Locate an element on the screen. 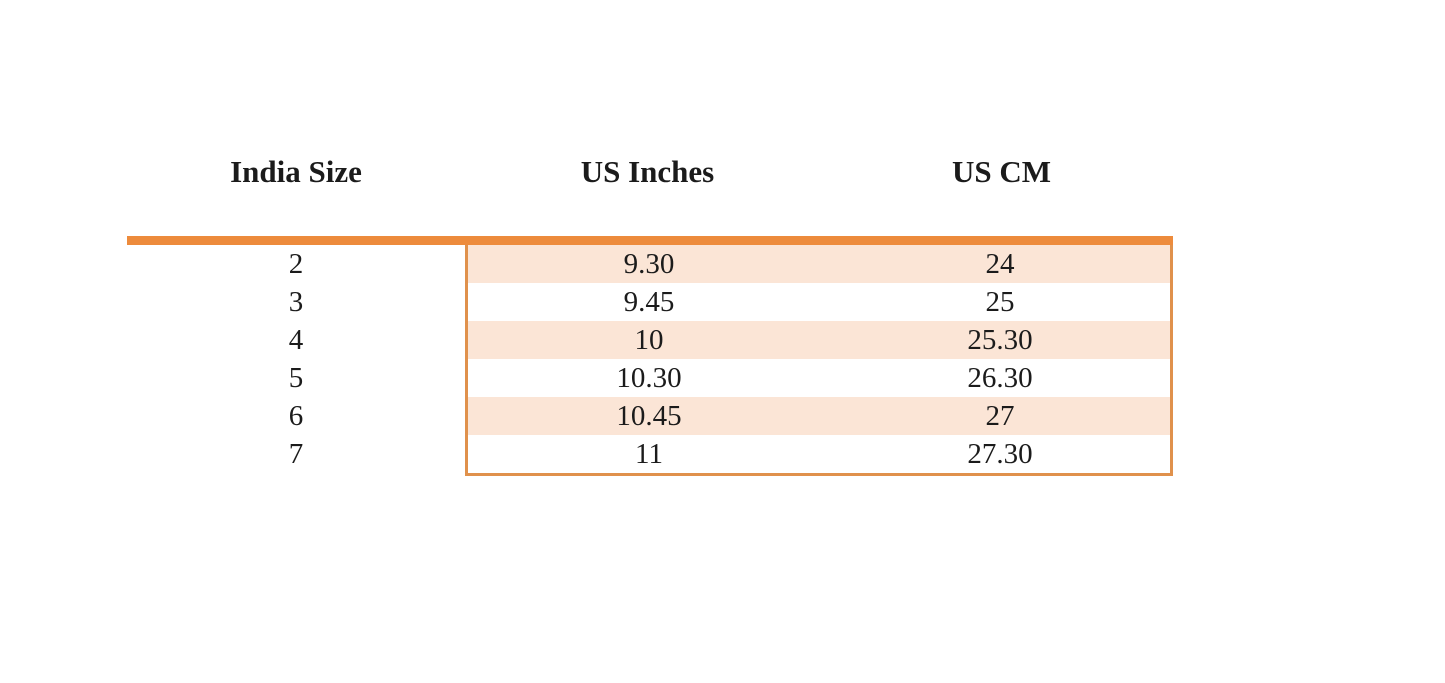  us-cm-cell: 27 is located at coordinates (1000, 416).